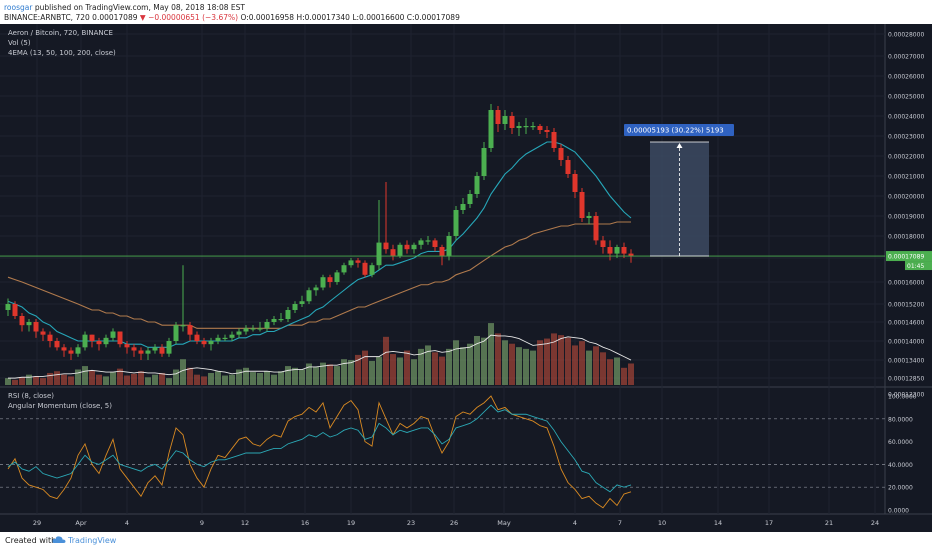 The width and height of the screenshot is (932, 550). Describe the element at coordinates (31, 396) in the screenshot. I see `legend-rsi: RSI (8, close)` at that location.